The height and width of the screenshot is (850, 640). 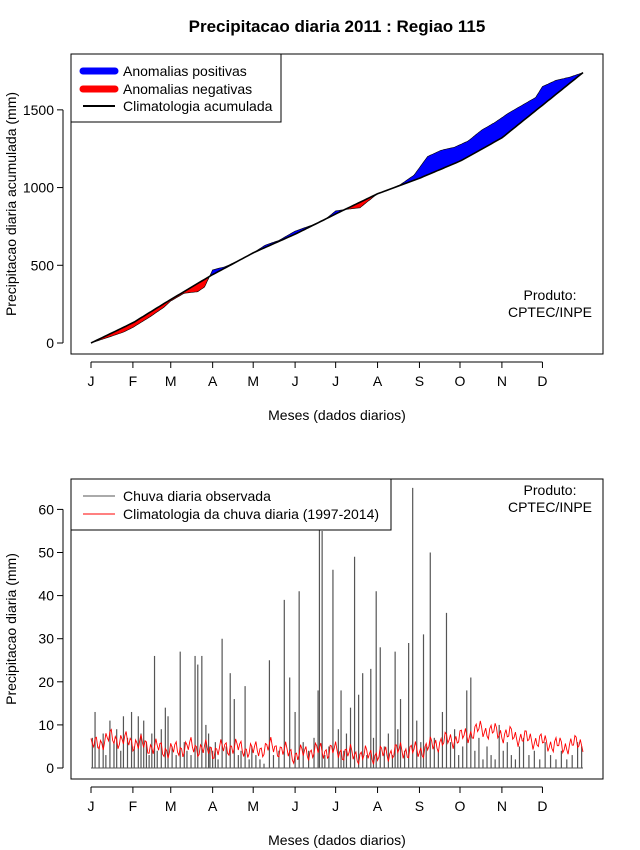 I want to click on legend-label-climatologia-diaria: Climatologia da chuva diaria (1997-2014), so click(x=251, y=514).